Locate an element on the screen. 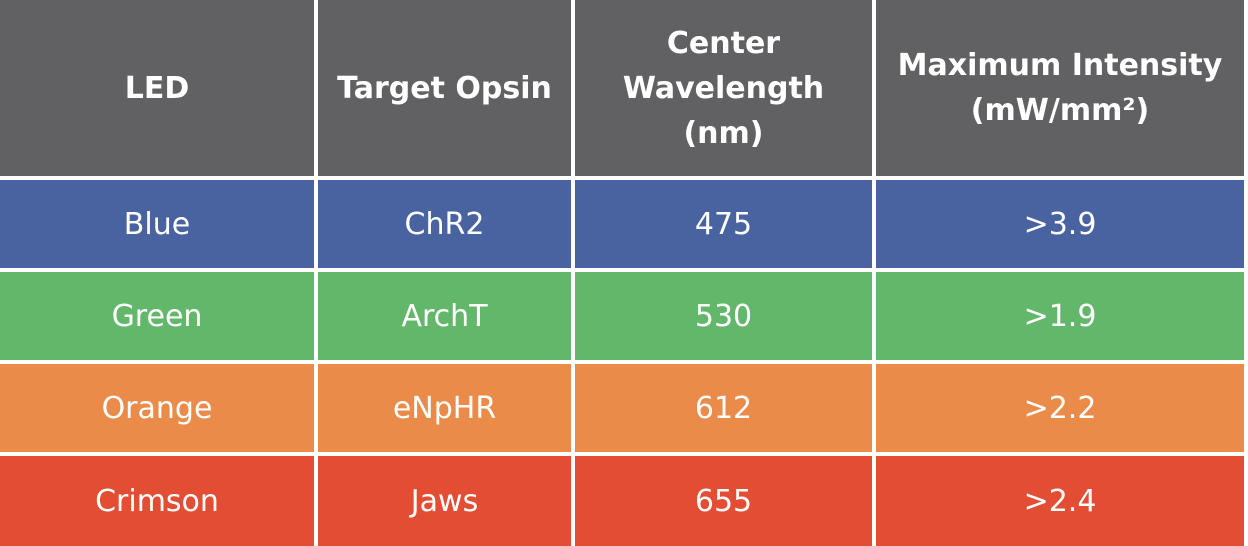 This screenshot has height=546, width=1248. cell-center-wavelength: 655 is located at coordinates (723, 499).